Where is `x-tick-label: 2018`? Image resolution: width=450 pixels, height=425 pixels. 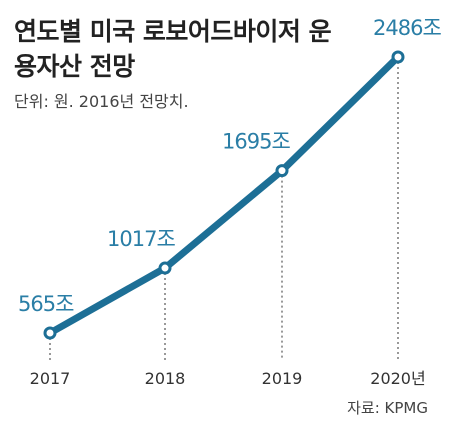 x-tick-label: 2018 is located at coordinates (165, 378).